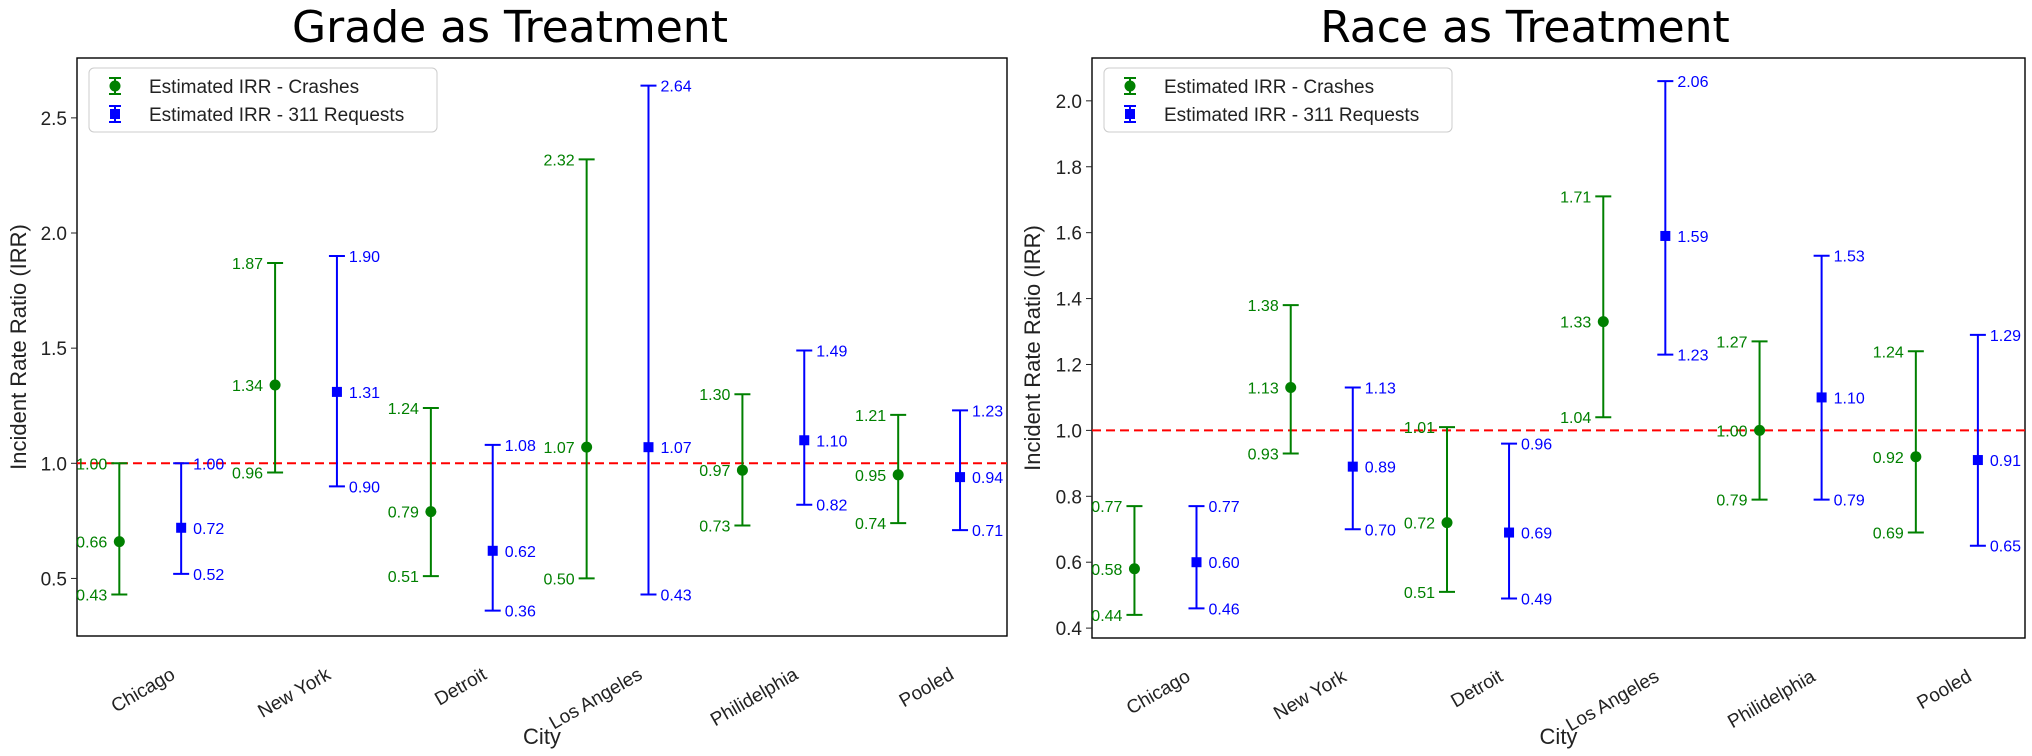  What do you see at coordinates (870, 524) in the screenshot?
I see `value-label-lower-crashes: 0.74` at bounding box center [870, 524].